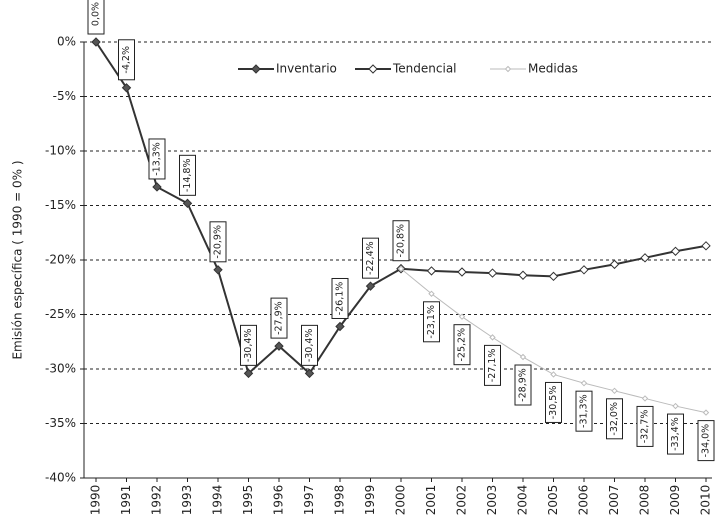  What do you see at coordinates (340, 299) in the screenshot?
I see `value-label: -26,1%` at bounding box center [340, 299].